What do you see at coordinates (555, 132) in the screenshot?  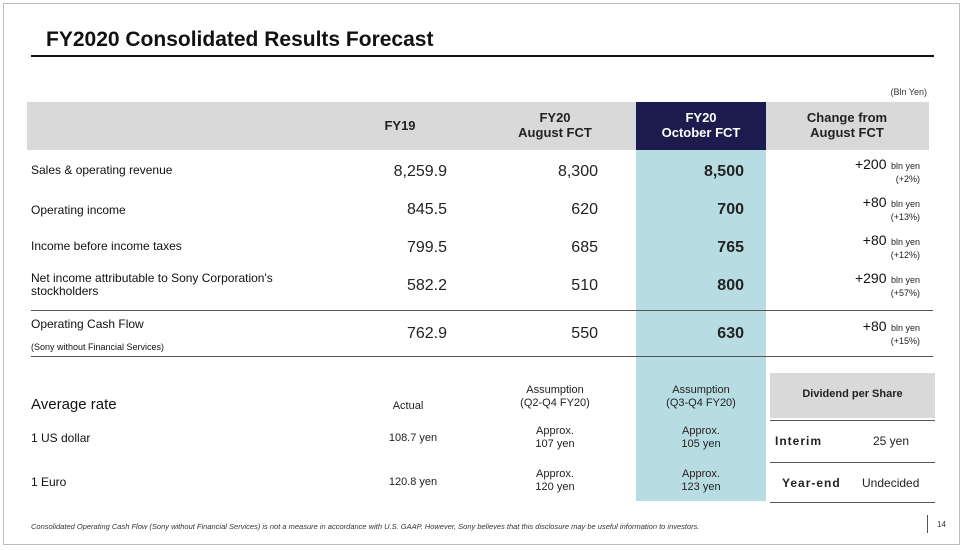 I see `header-aug-line2: August FCT` at bounding box center [555, 132].